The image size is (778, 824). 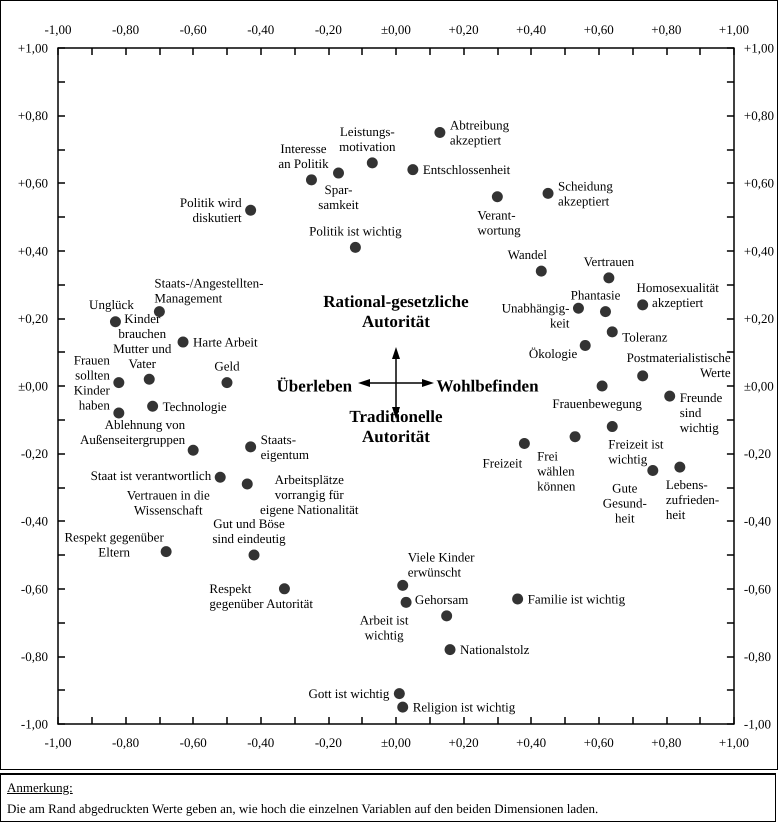 What do you see at coordinates (666, 29) in the screenshot?
I see `x2-tick-label: +0,80` at bounding box center [666, 29].